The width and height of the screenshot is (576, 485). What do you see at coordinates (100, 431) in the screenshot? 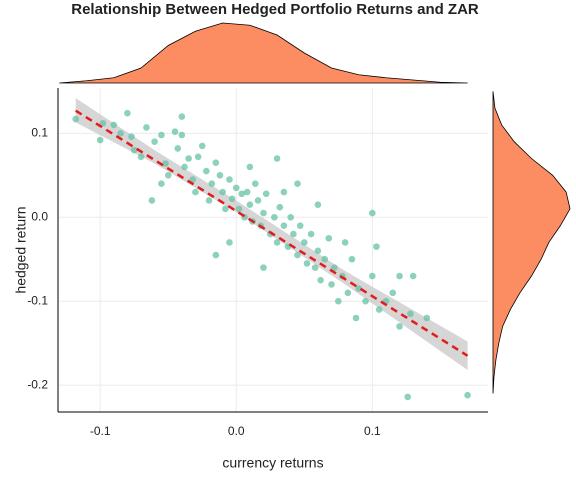
I see `x-tick-label: -0.1` at bounding box center [100, 431].